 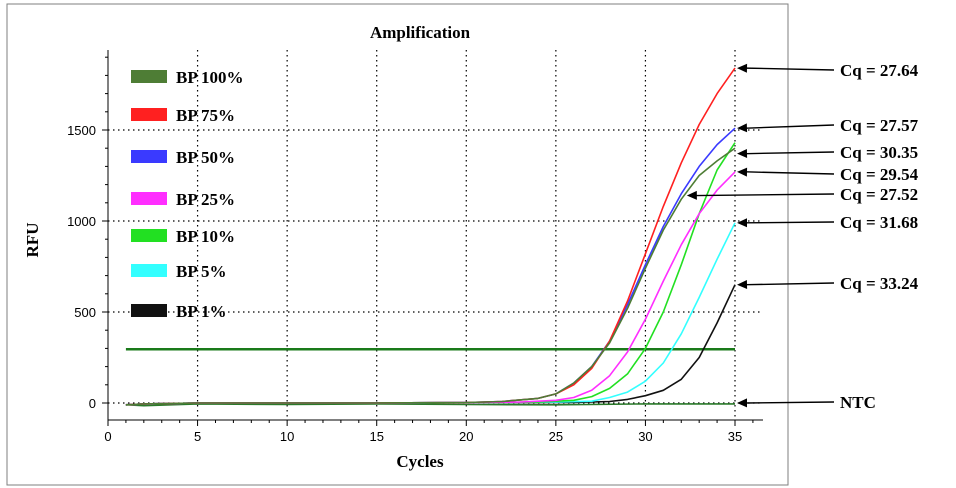 What do you see at coordinates (81, 130) in the screenshot?
I see `y-tick-label: 1500` at bounding box center [81, 130].